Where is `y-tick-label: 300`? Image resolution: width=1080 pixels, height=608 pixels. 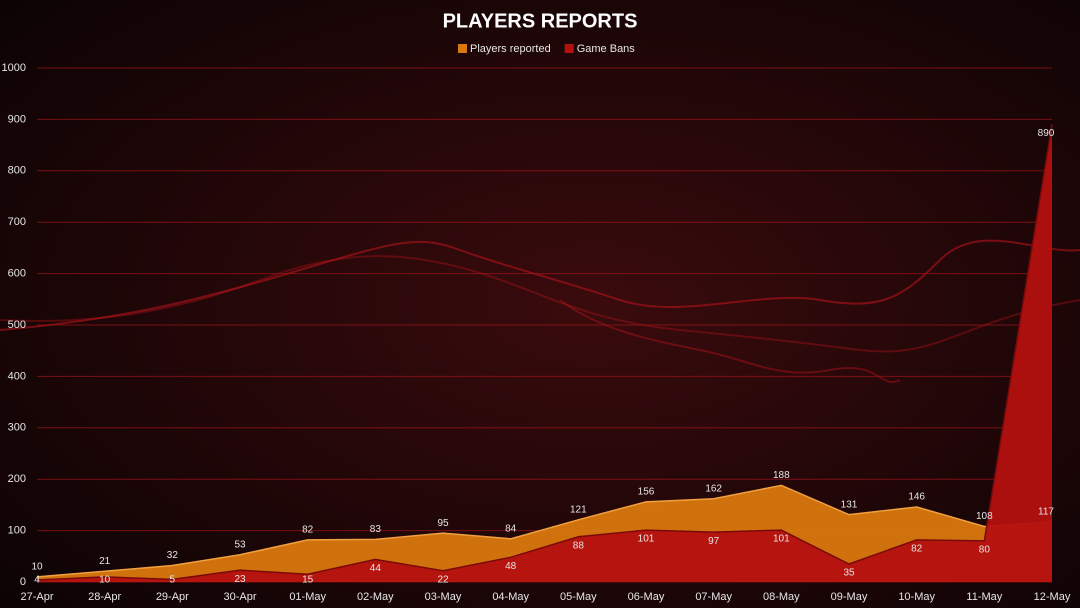
y-tick-label: 300 is located at coordinates (17, 428).